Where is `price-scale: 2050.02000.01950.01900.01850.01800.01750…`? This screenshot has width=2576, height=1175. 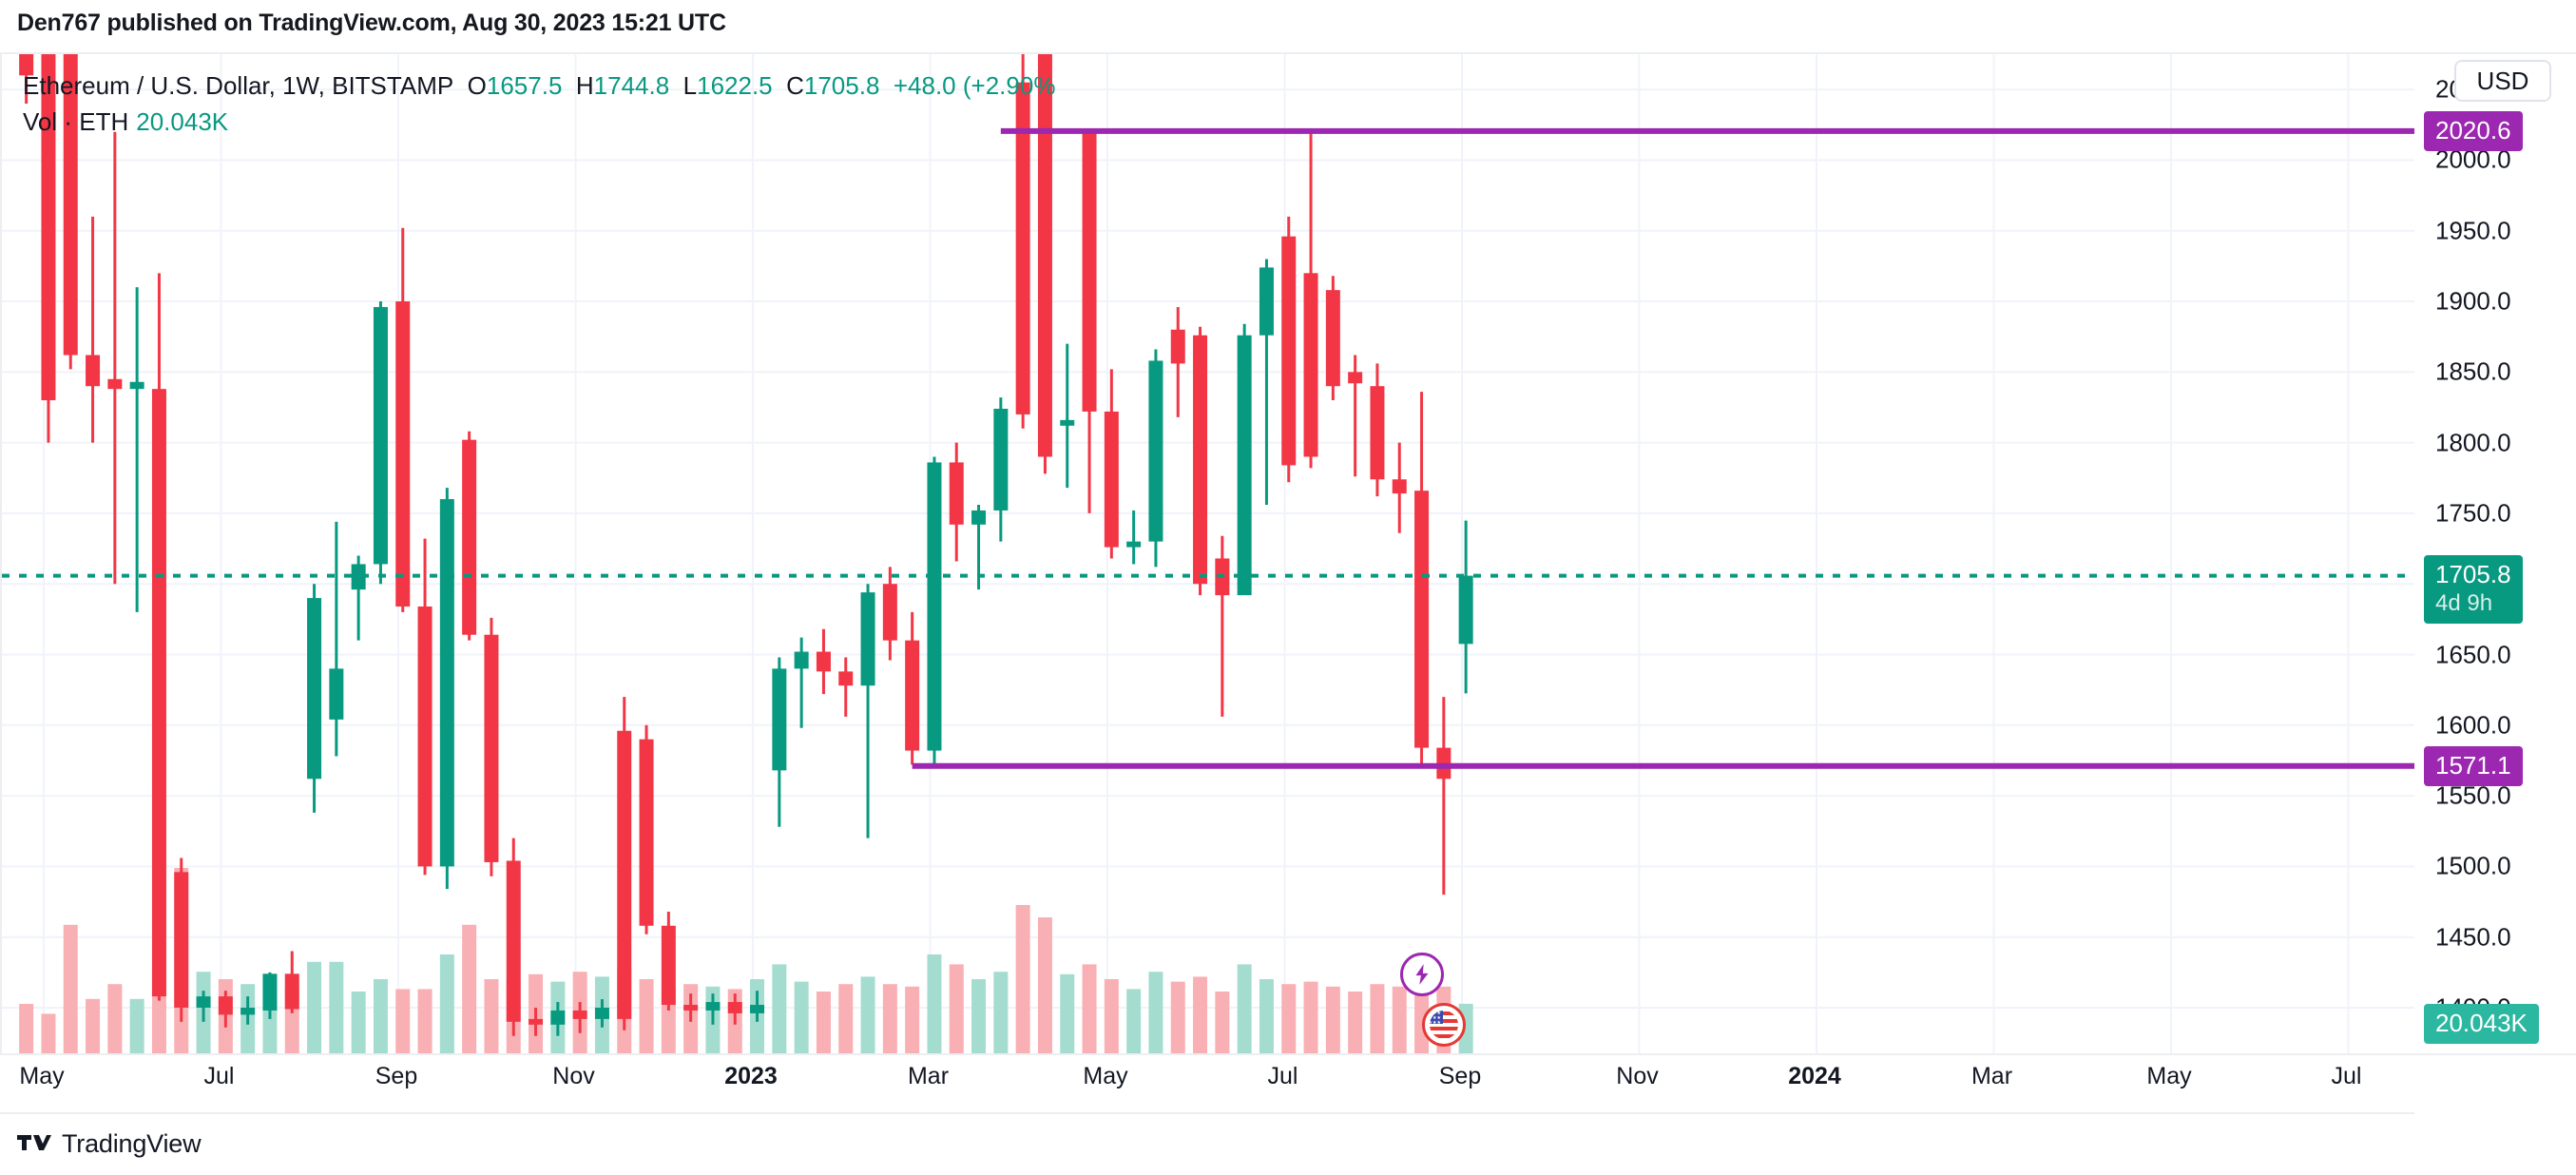 price-scale: 2050.02000.01950.01900.01850.01800.01750… is located at coordinates (2495, 553).